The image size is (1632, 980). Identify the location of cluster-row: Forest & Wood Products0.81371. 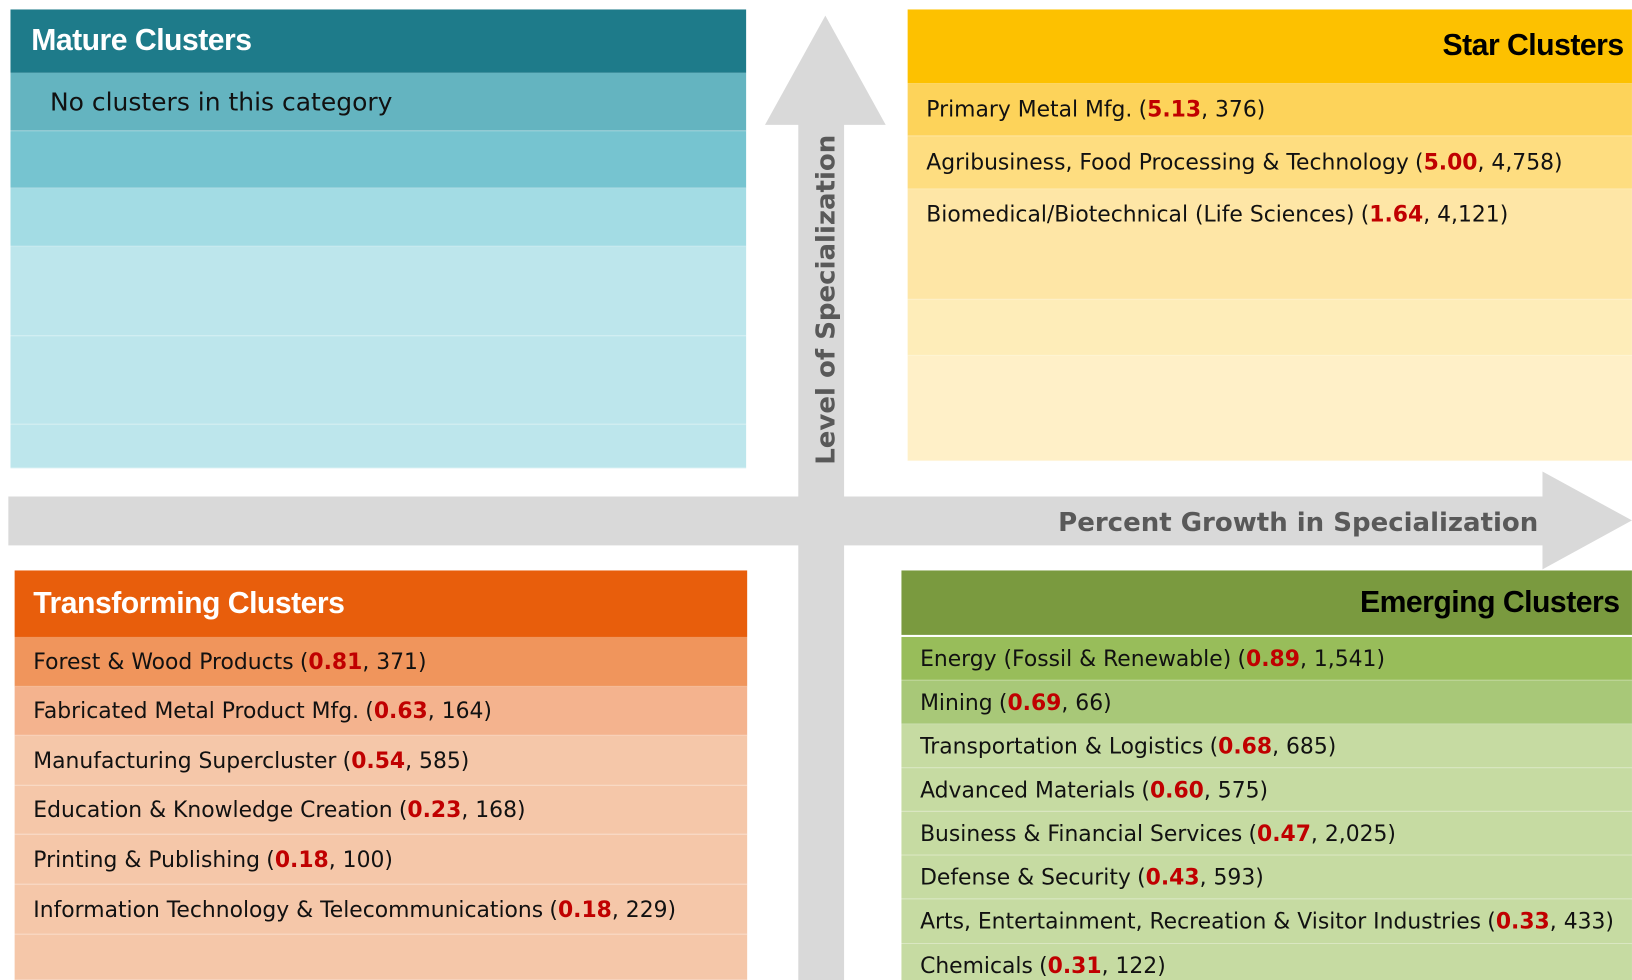
(381, 661).